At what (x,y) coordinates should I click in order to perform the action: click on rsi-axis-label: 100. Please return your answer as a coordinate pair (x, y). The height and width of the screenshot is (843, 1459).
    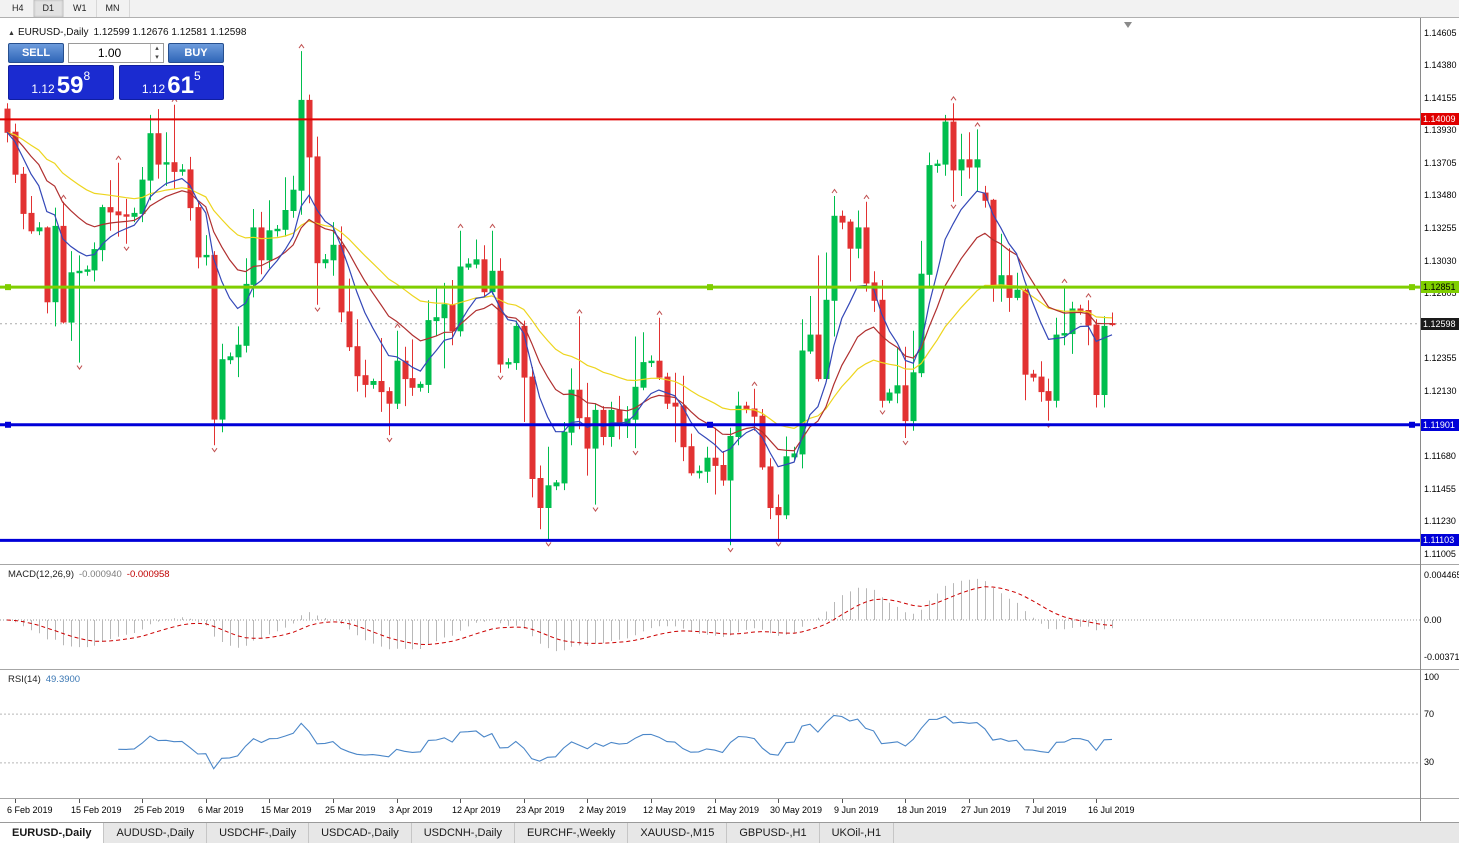
    Looking at the image, I should click on (1432, 677).